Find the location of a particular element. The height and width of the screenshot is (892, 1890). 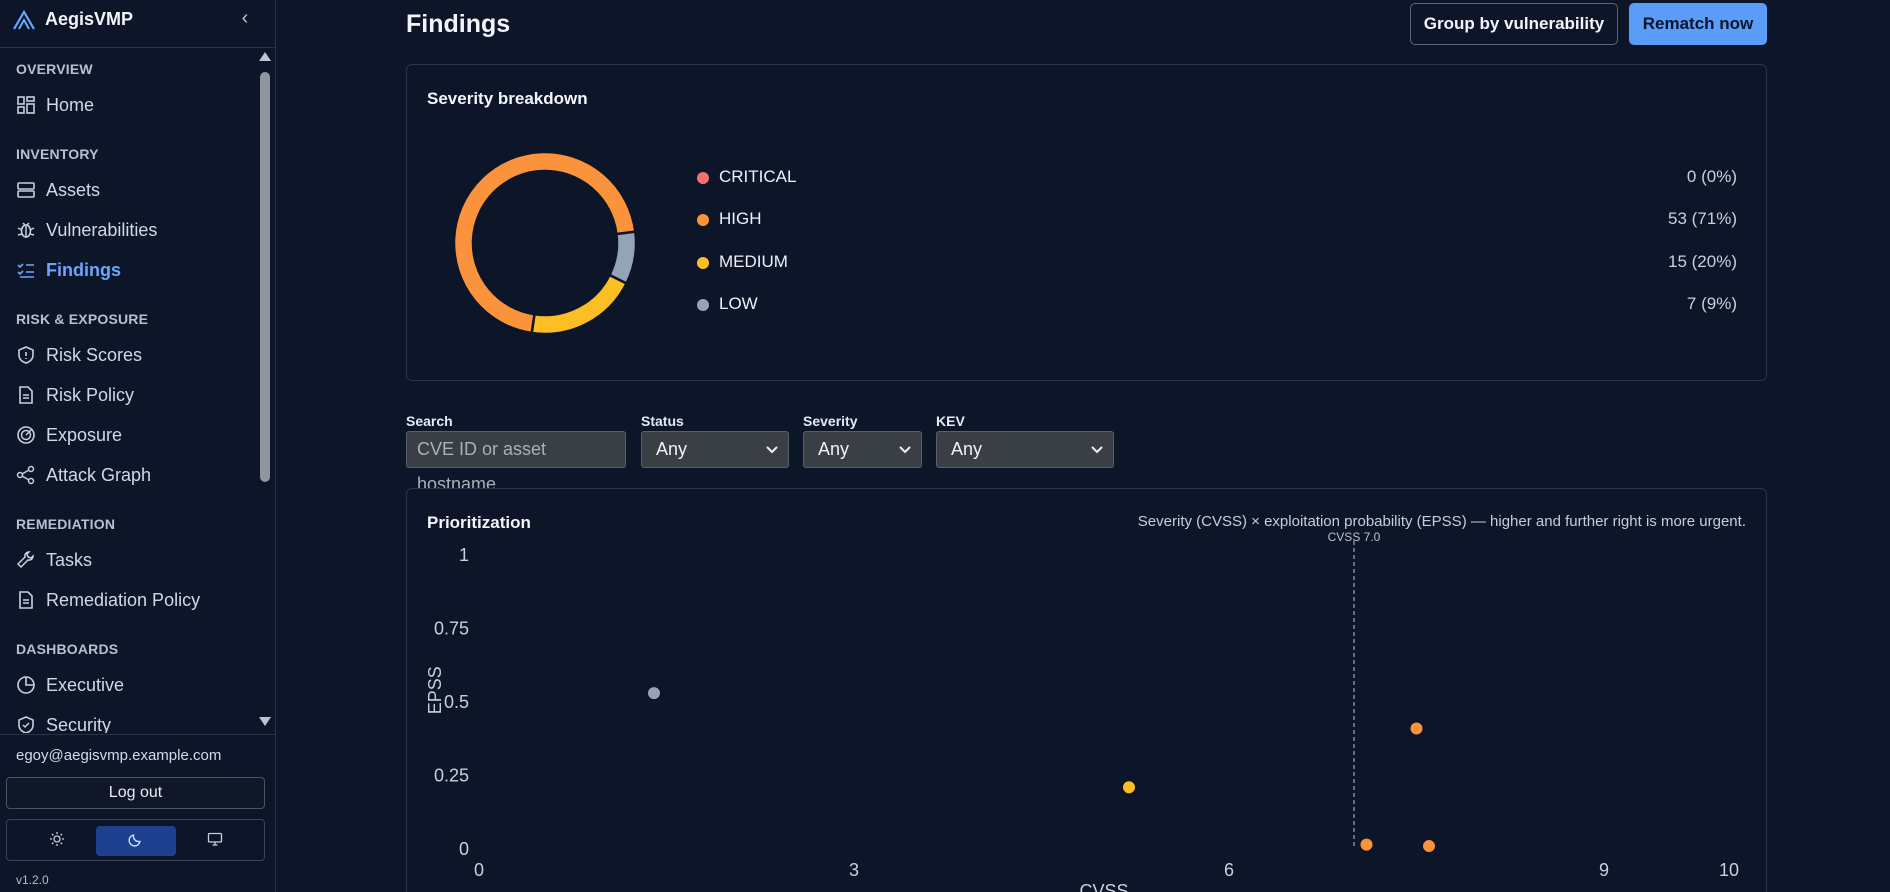

severity-card-title: Severity breakdown is located at coordinates (507, 98).